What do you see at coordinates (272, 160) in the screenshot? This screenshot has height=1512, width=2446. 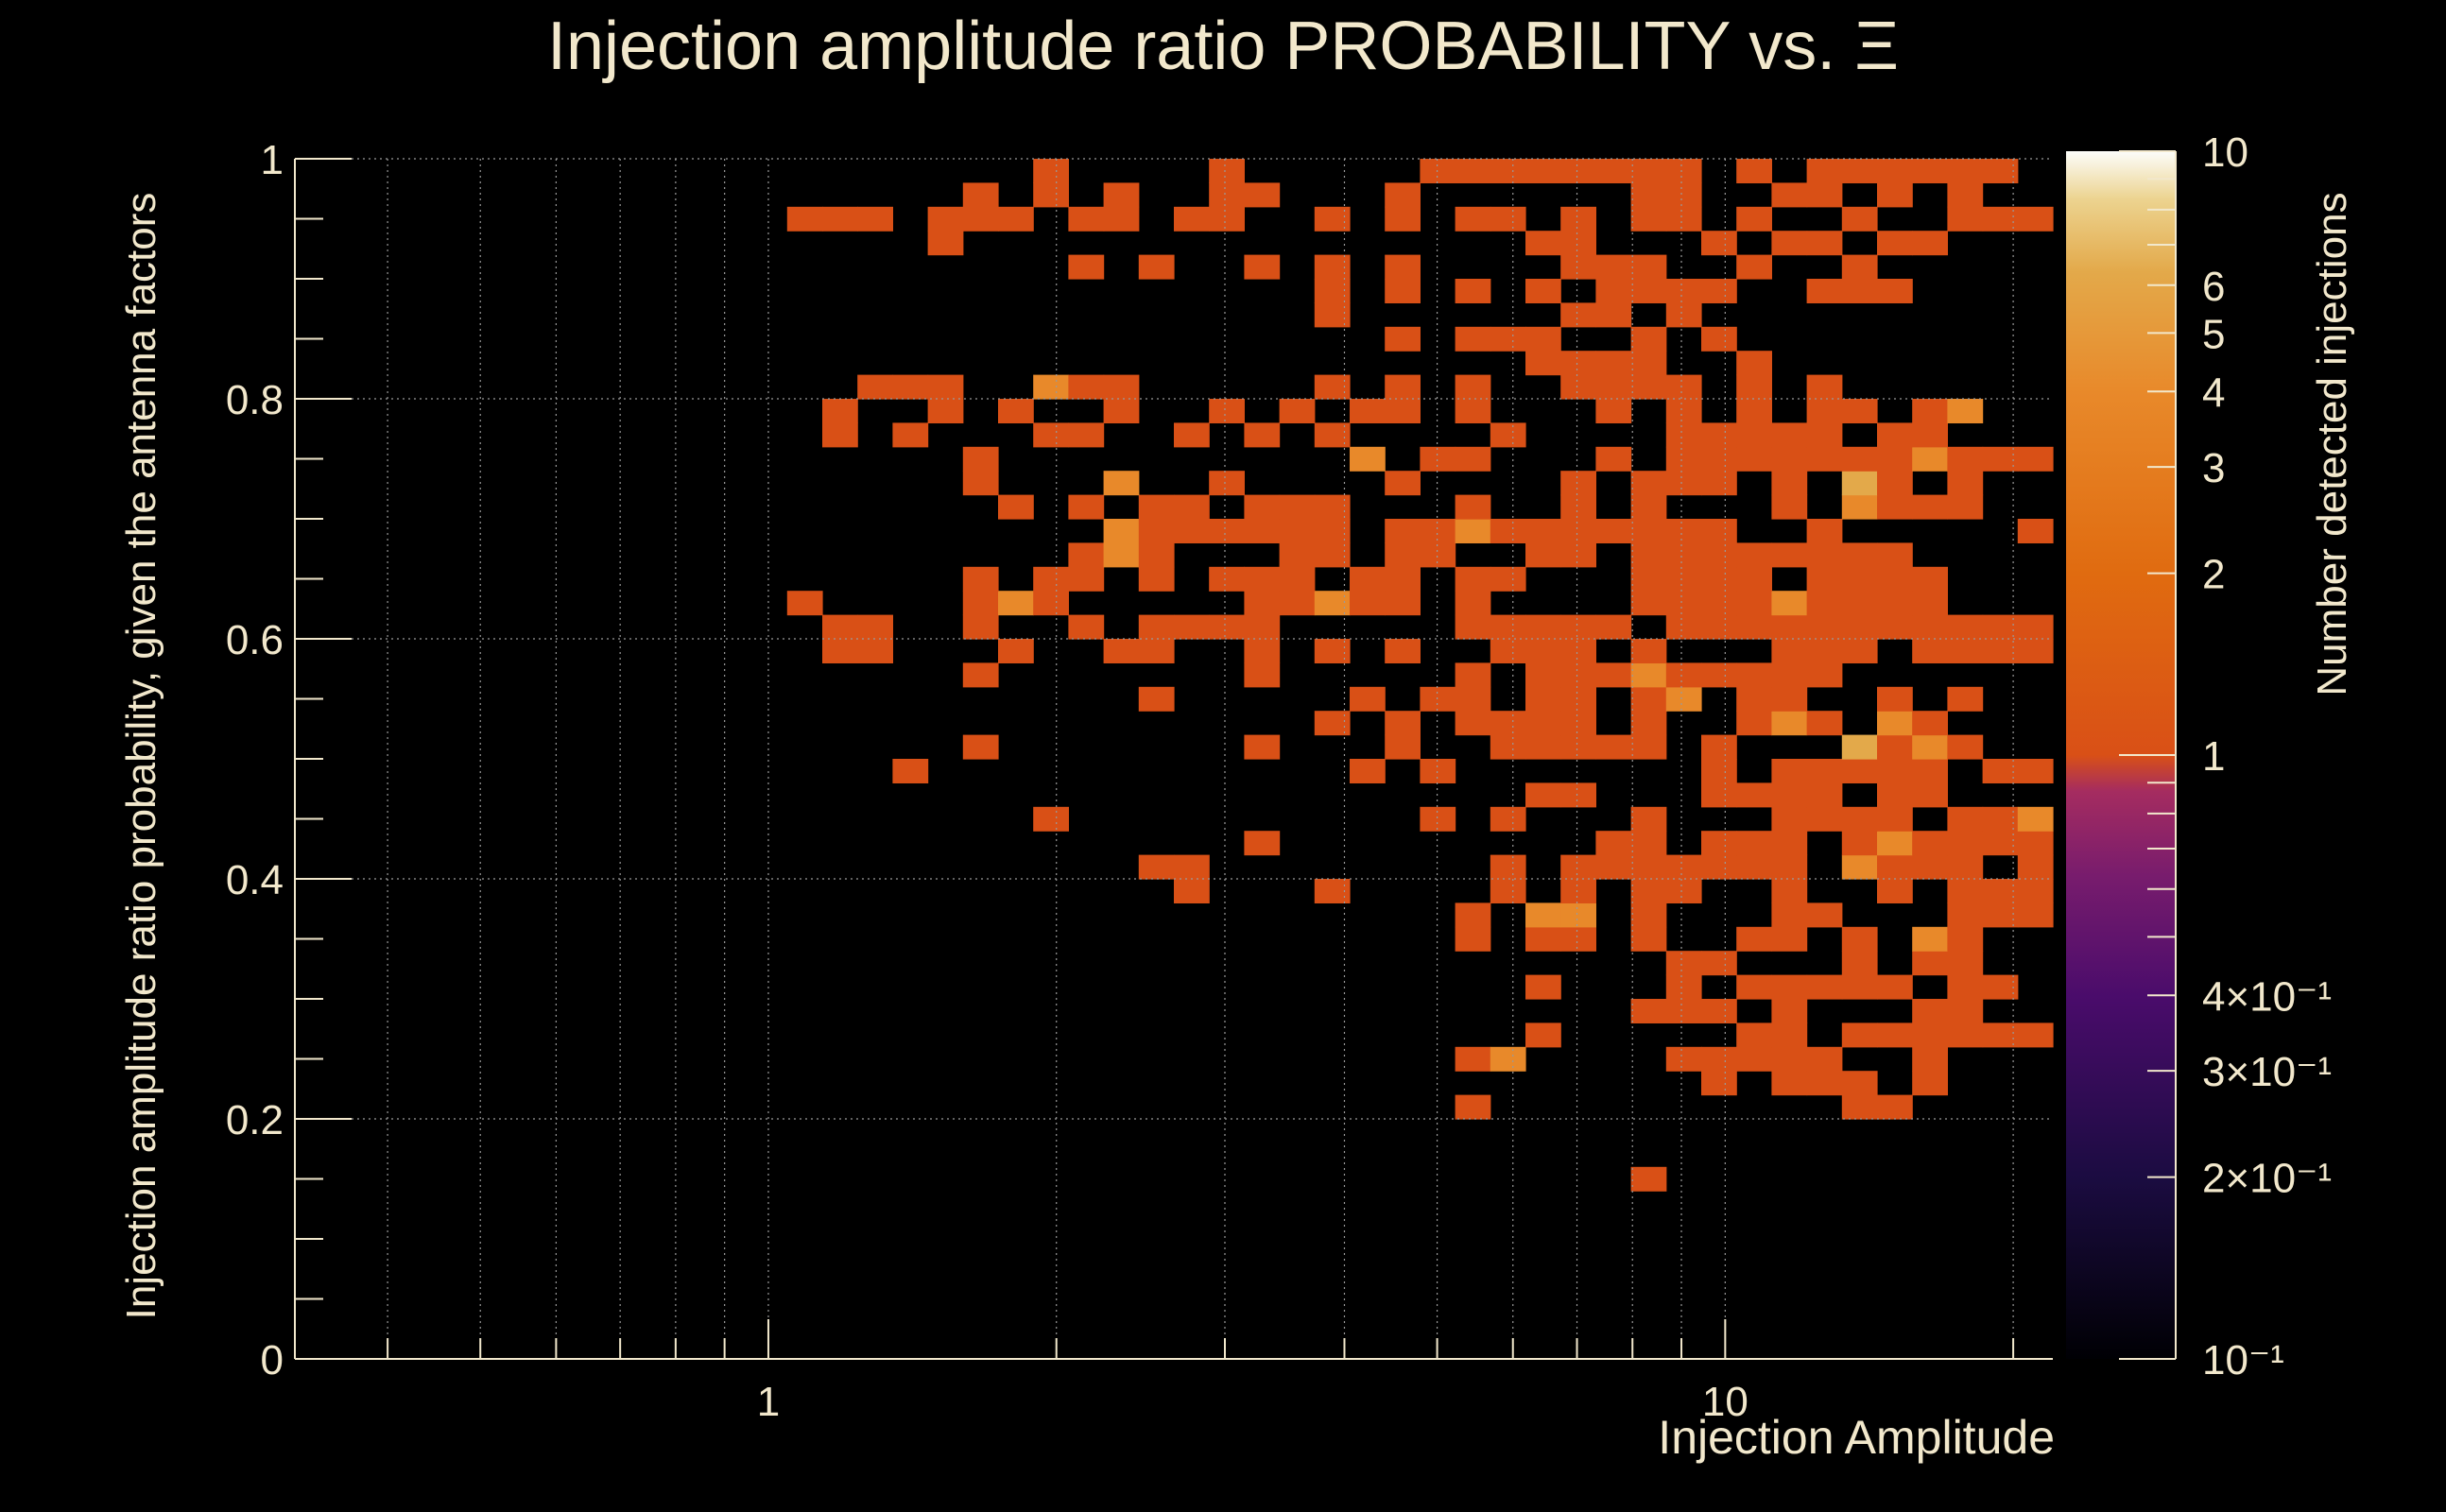 I see `y-tick-label: 1` at bounding box center [272, 160].